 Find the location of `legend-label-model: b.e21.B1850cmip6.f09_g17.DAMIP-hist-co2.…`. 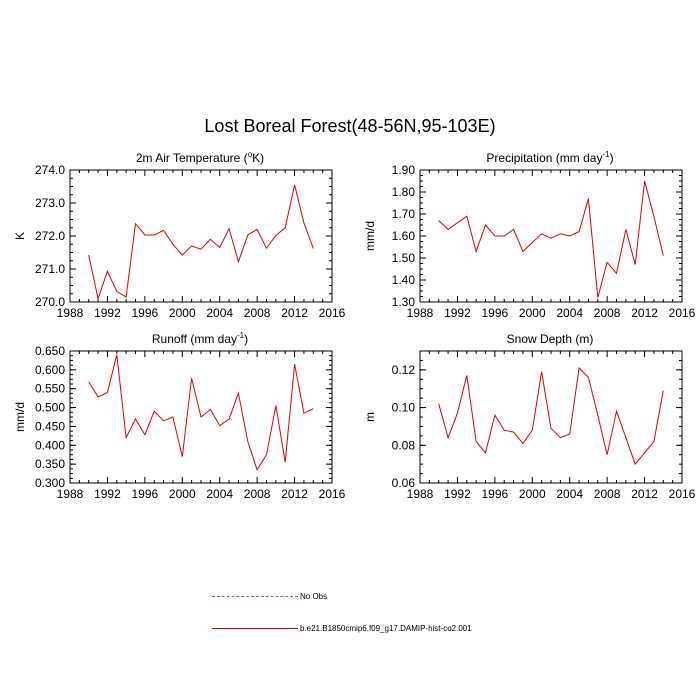

legend-label-model: b.e21.B1850cmip6.f09_g17.DAMIP-hist-co2.… is located at coordinates (386, 628).